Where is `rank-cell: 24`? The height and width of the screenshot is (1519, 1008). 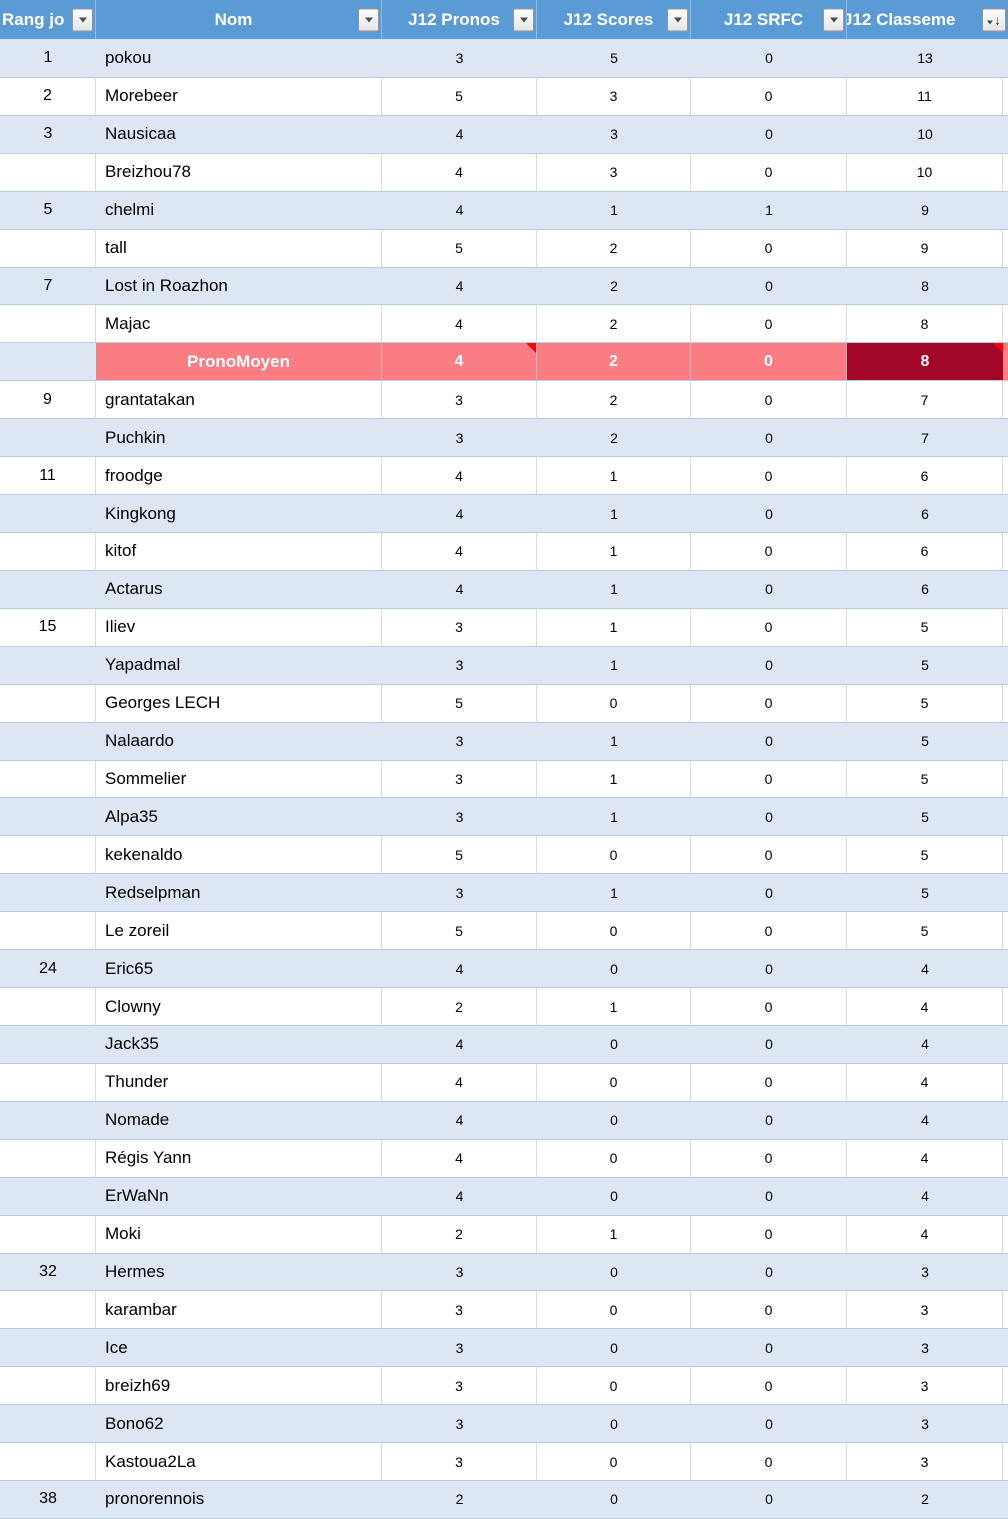 rank-cell: 24 is located at coordinates (48, 968).